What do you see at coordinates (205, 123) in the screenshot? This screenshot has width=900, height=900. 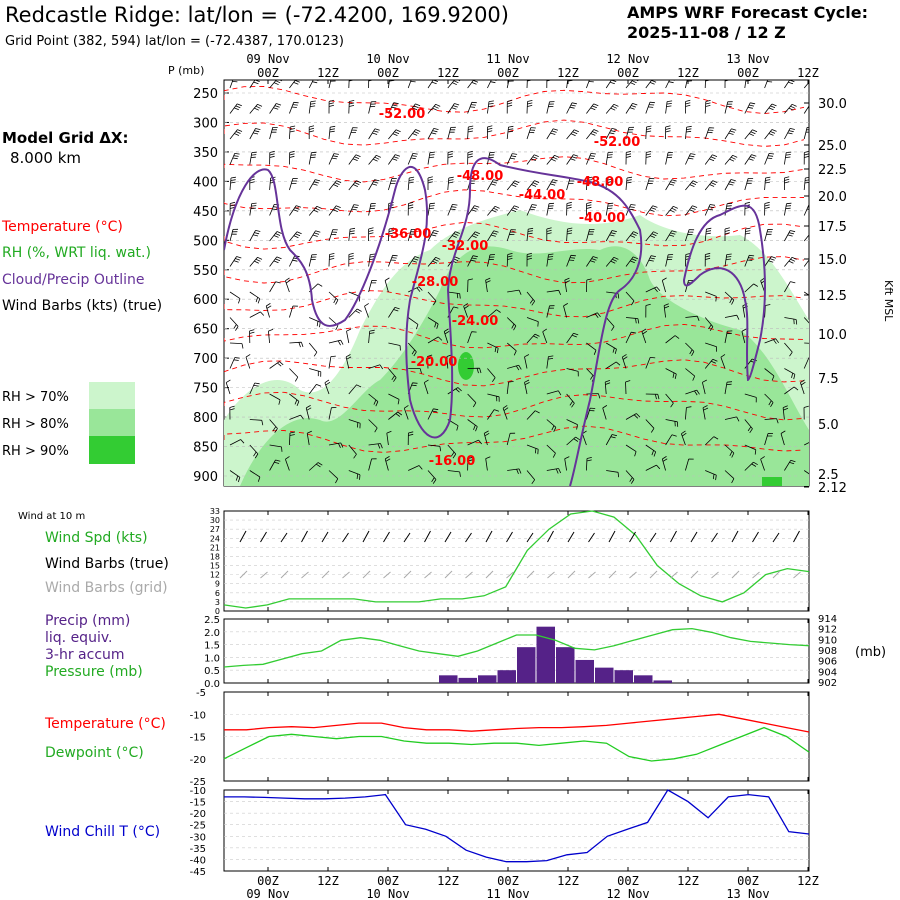 I see `pressure-tick-label-1: 300` at bounding box center [205, 123].